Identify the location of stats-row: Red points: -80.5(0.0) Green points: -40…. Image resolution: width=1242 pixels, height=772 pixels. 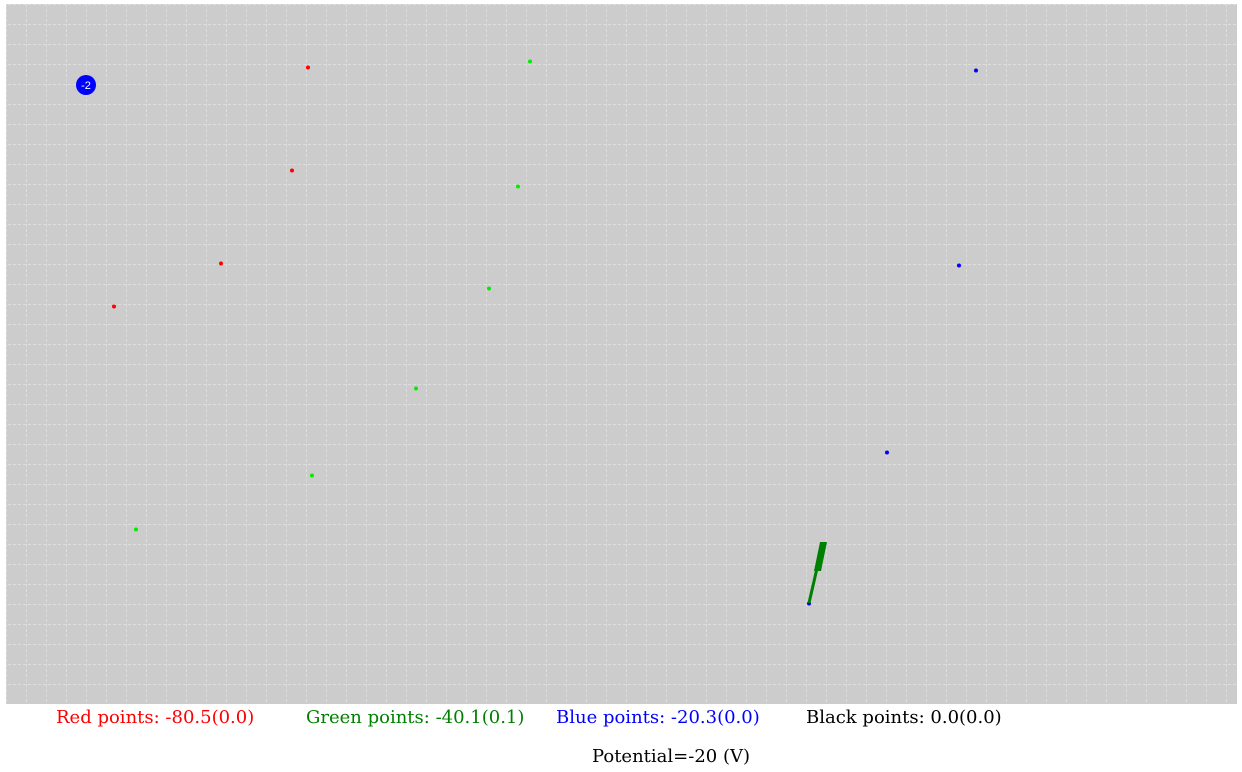
(621, 718).